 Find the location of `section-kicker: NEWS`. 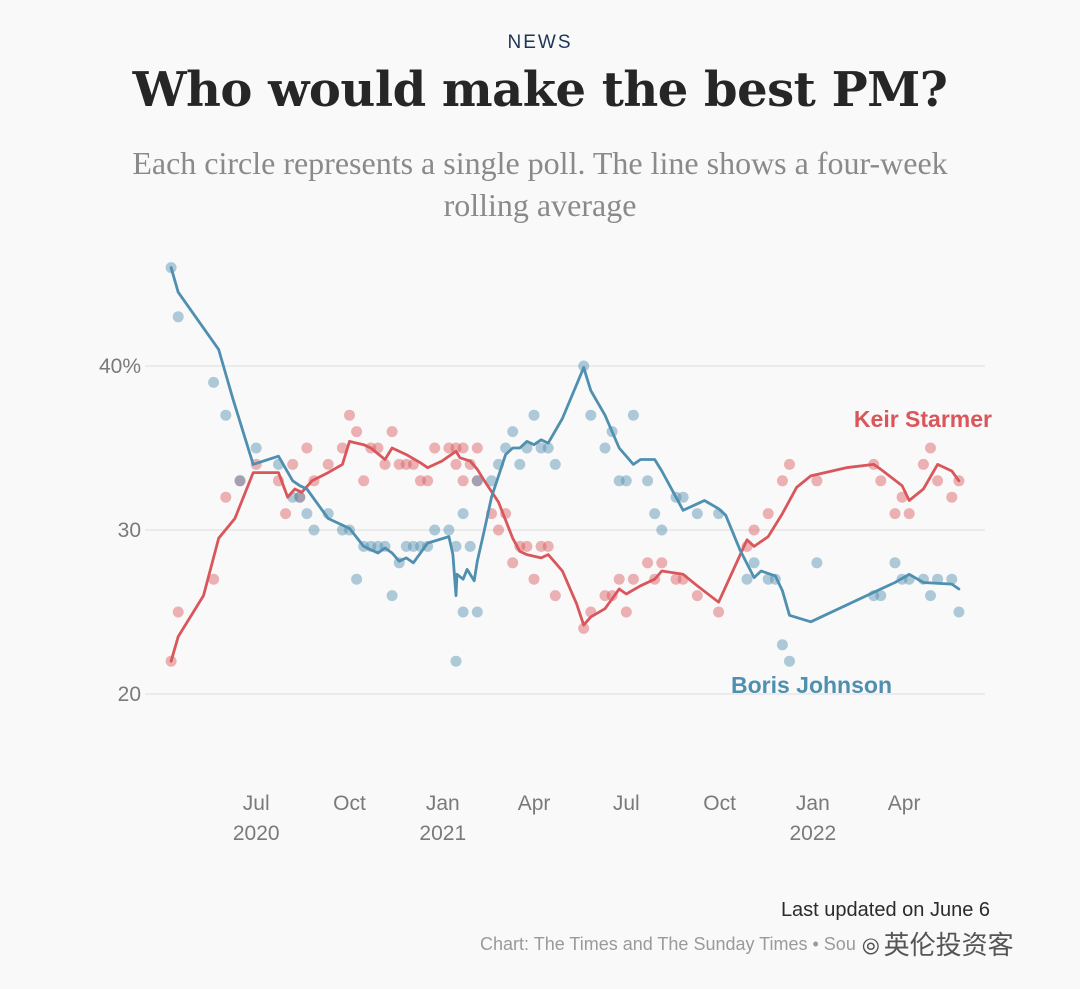

section-kicker: NEWS is located at coordinates (540, 42).